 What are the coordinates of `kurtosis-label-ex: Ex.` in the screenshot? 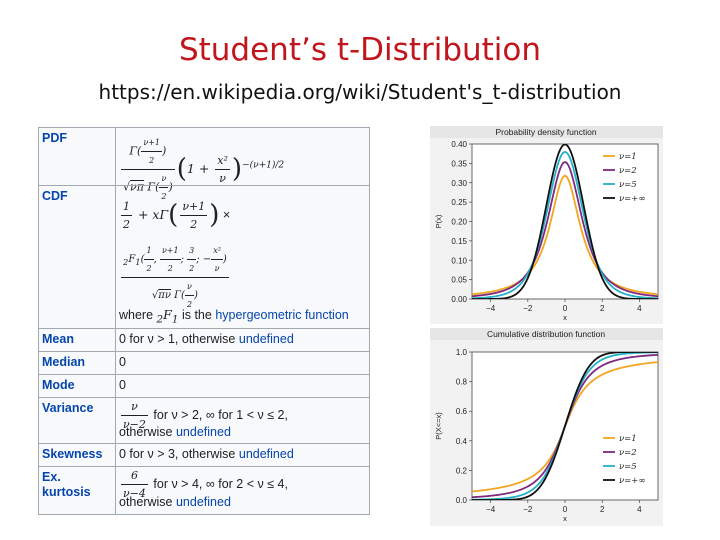 It's located at (51, 477).